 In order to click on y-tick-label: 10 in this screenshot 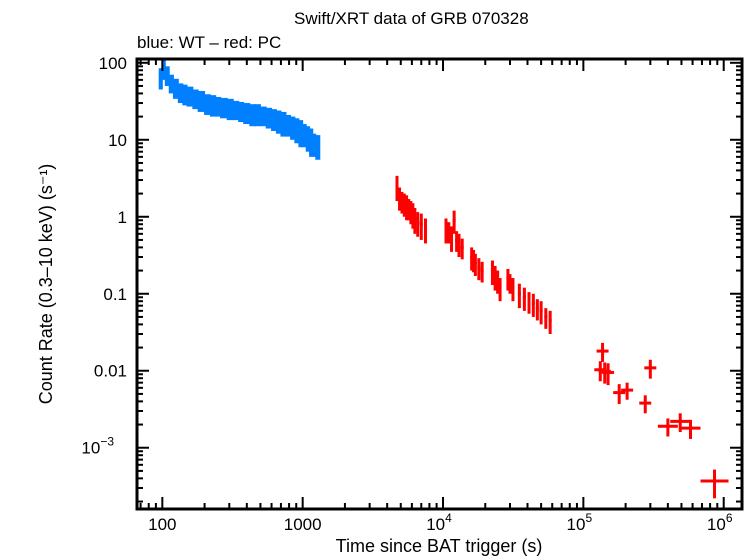, I will do `click(117, 140)`.